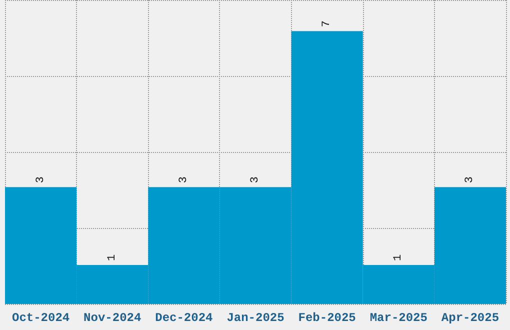 The width and height of the screenshot is (510, 330). What do you see at coordinates (327, 318) in the screenshot?
I see `x-tick-label: Feb-2025` at bounding box center [327, 318].